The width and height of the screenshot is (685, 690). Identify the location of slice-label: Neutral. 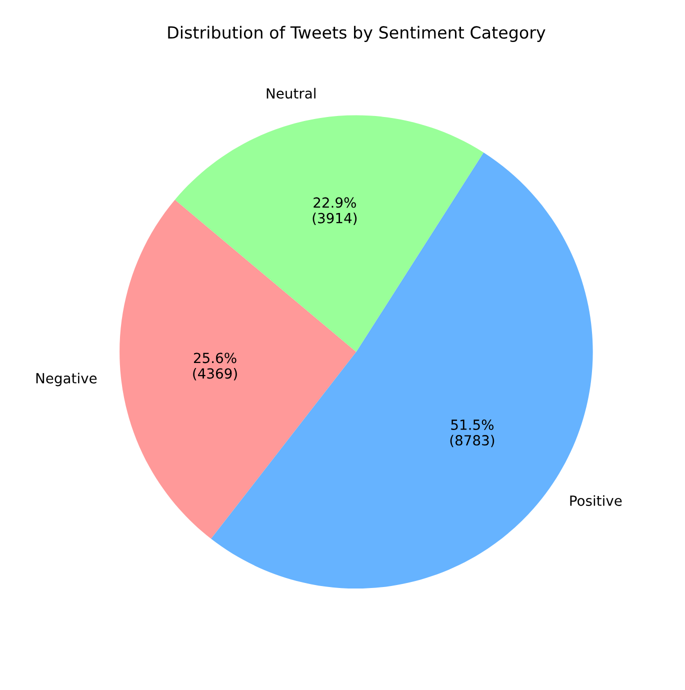
(291, 93).